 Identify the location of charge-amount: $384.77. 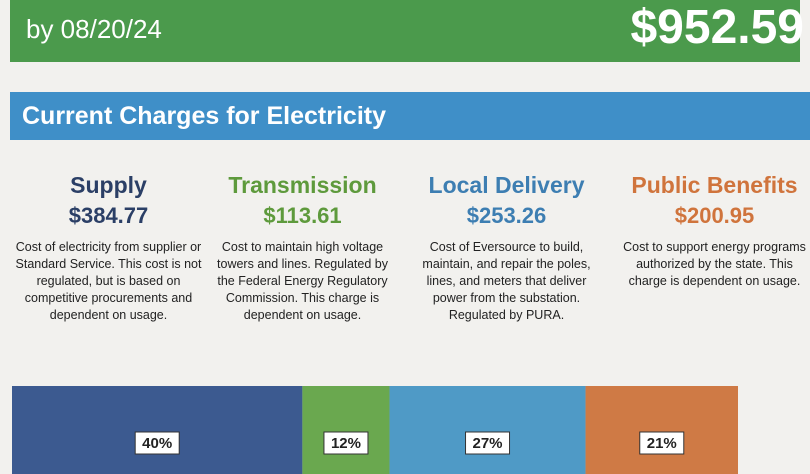
(108, 215).